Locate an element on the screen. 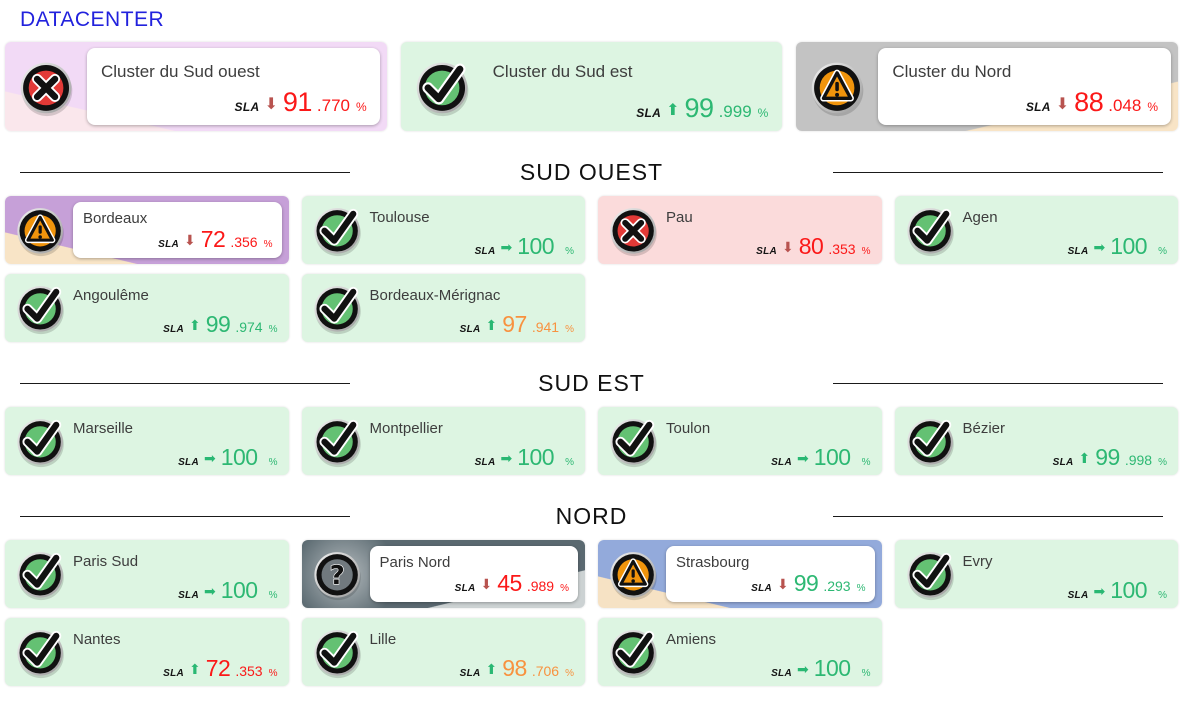 Image resolution: width=1183 pixels, height=717 pixels. cluster-card-cluster-du-sud-est: Cluster du Sud est SLA ⬆ 99.999% is located at coordinates (591, 86).